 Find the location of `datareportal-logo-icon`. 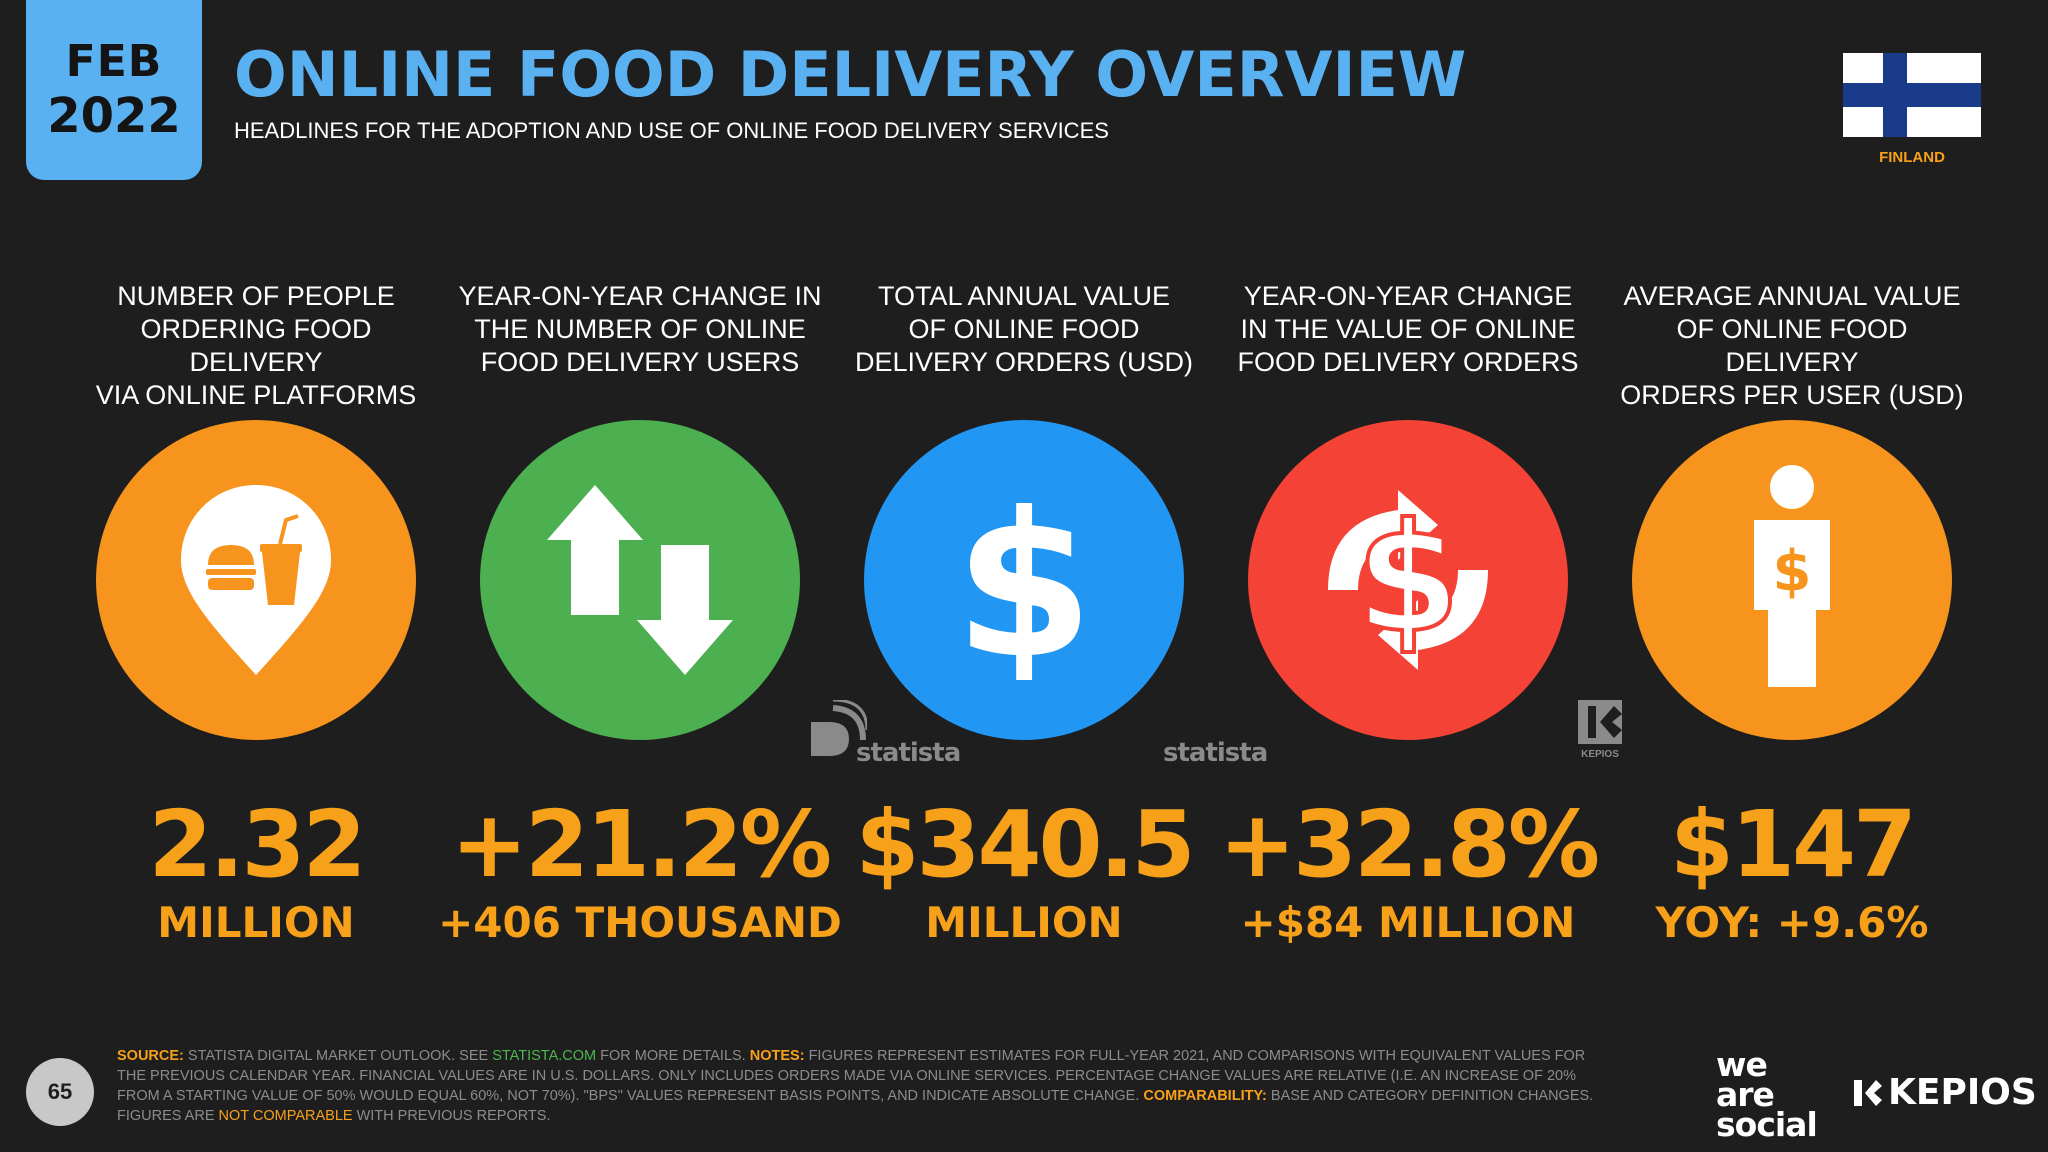

datareportal-logo-icon is located at coordinates (839, 728).